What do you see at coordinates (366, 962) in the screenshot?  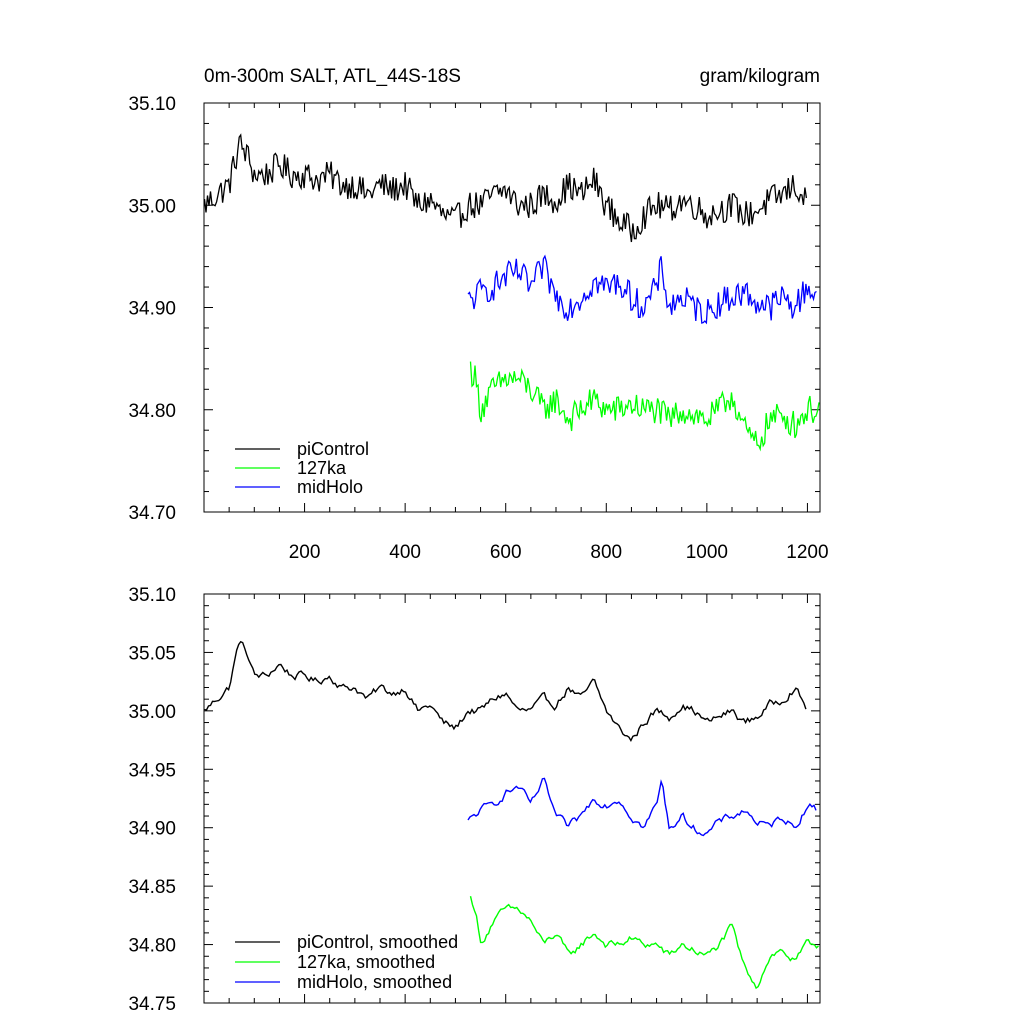 I see `legend-label: 127ka, smoothed` at bounding box center [366, 962].